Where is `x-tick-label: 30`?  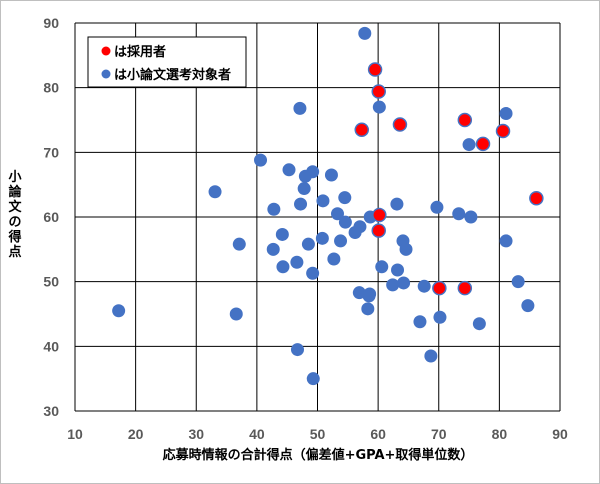 x-tick-label: 30 is located at coordinates (196, 434).